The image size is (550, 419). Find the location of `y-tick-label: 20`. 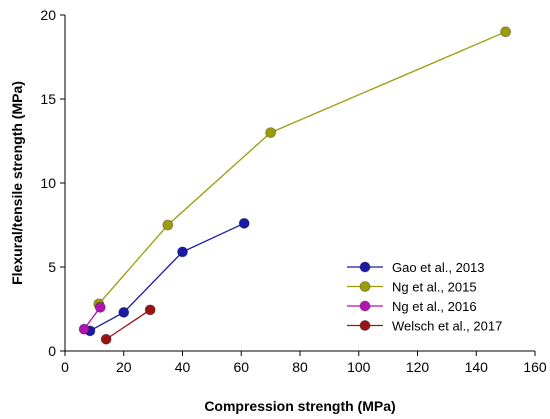

y-tick-label: 20 is located at coordinates (48, 15).